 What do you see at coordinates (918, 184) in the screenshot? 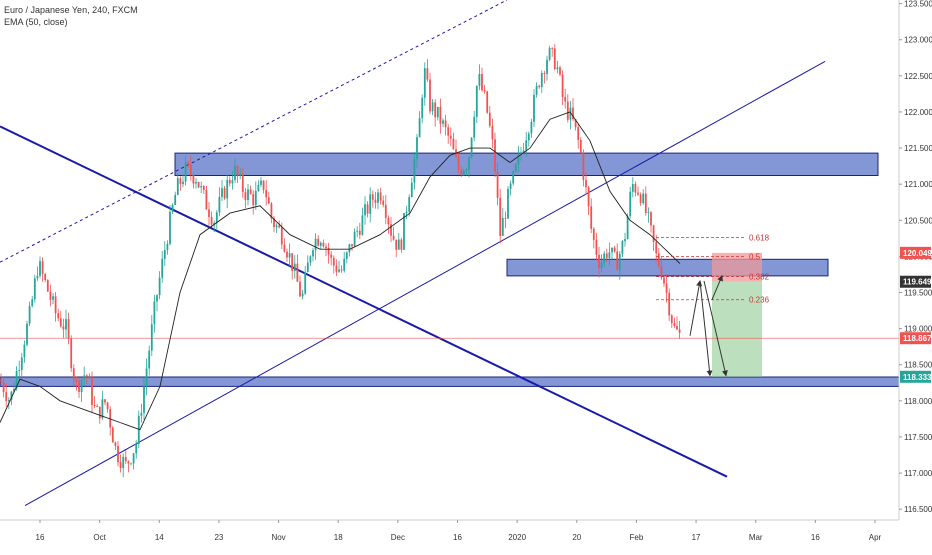
I see `y-tick-label: 121.000` at bounding box center [918, 184].